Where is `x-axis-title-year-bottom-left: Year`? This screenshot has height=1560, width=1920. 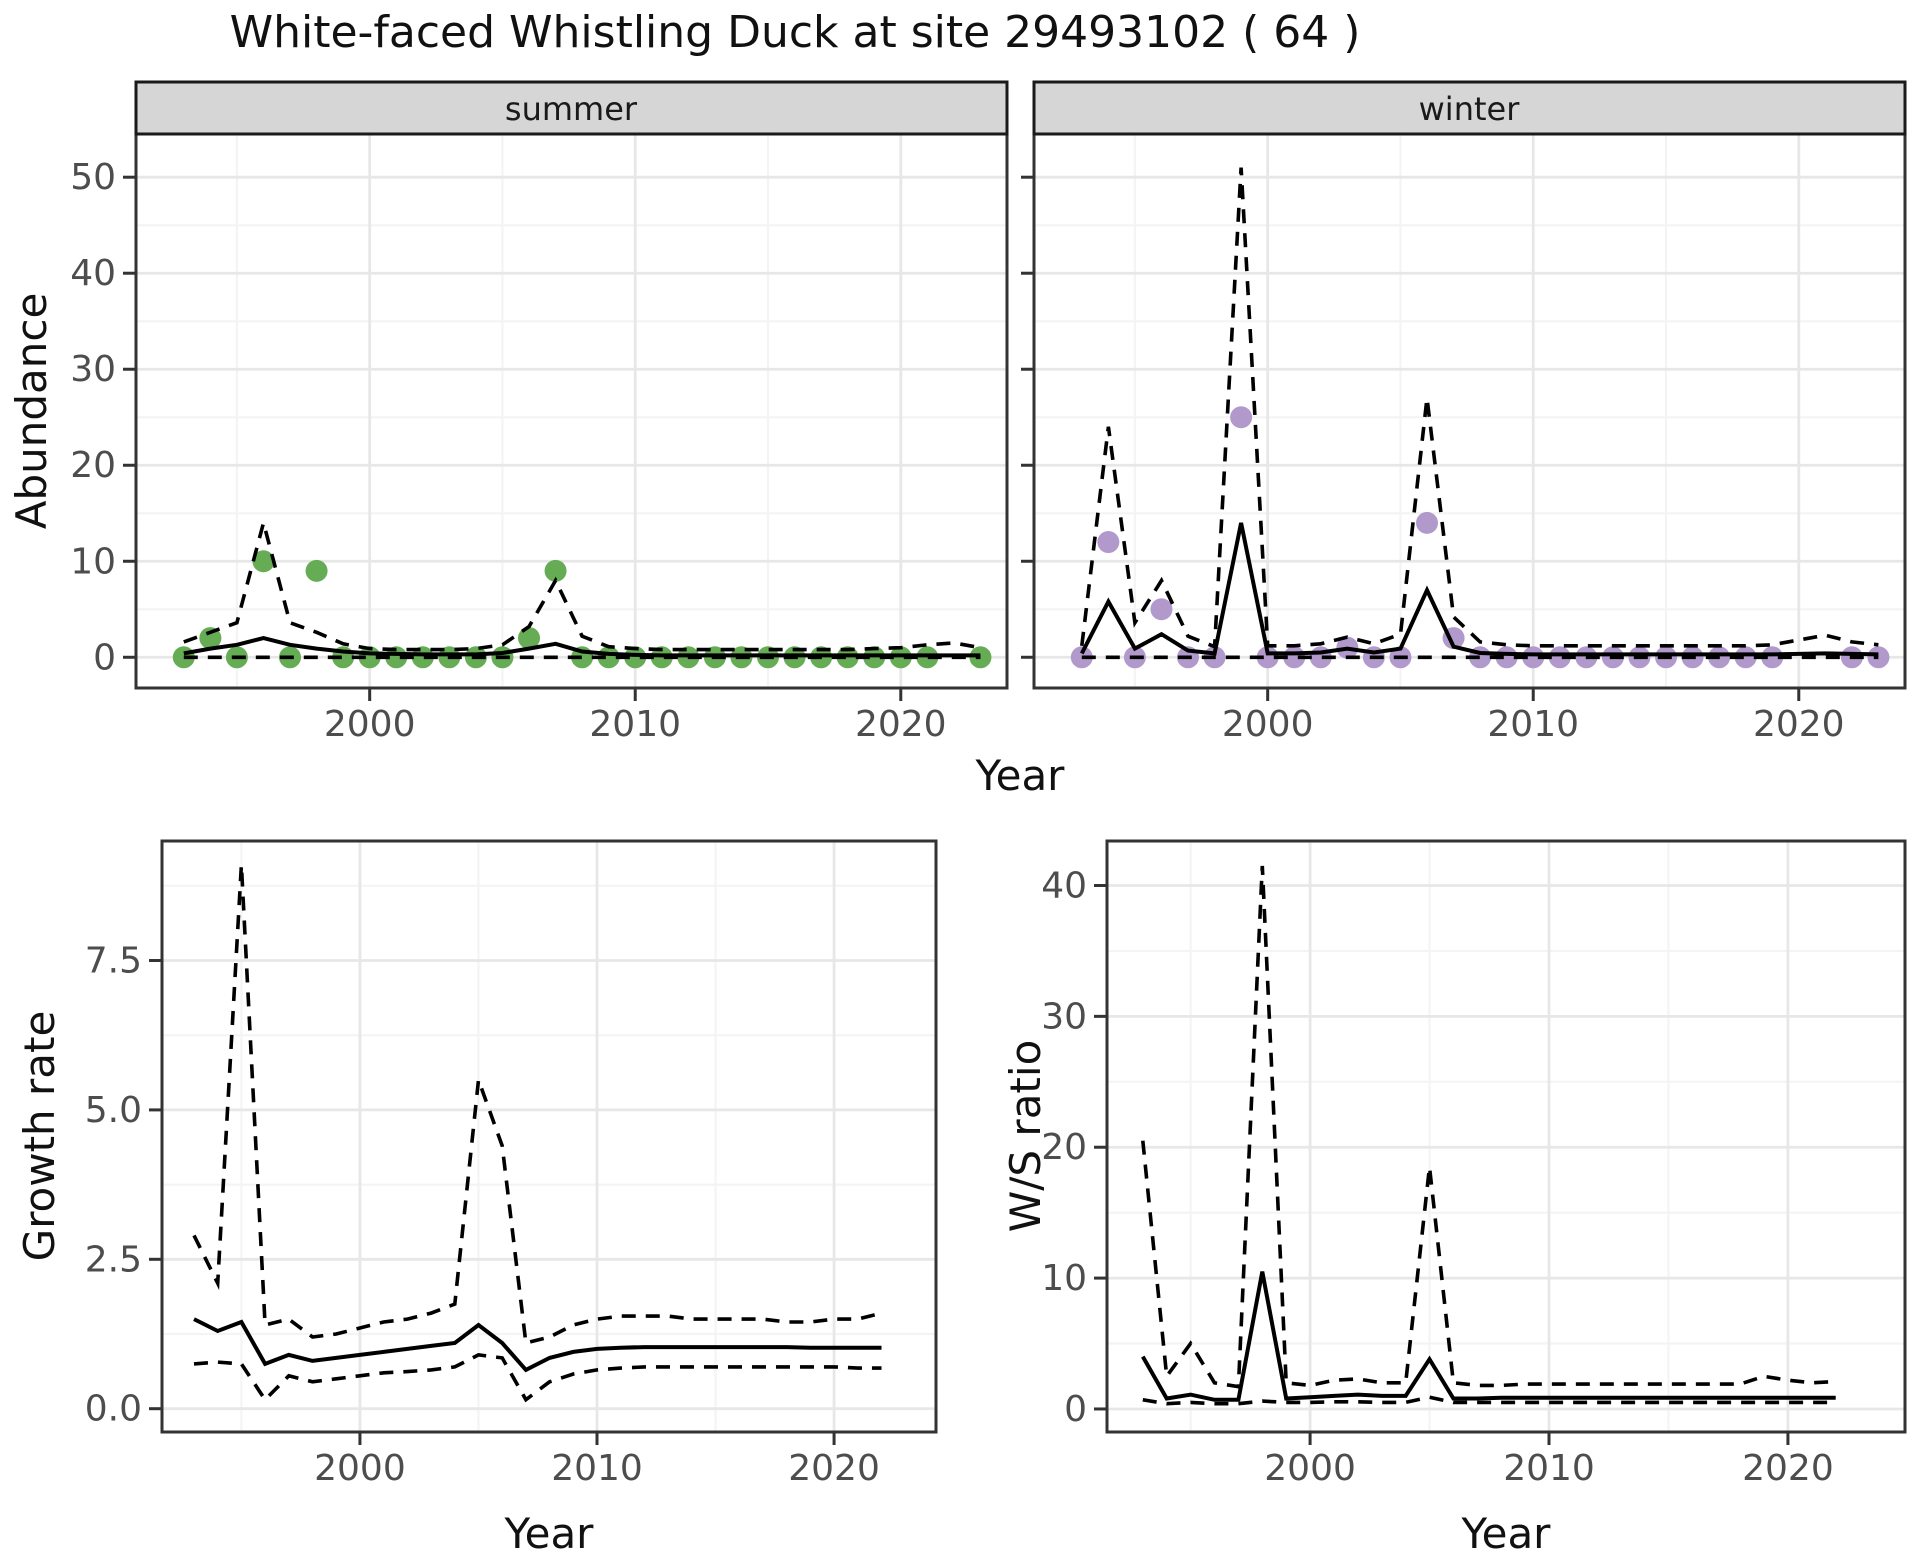
x-axis-title-year-bottom-left: Year is located at coordinates (549, 1533).